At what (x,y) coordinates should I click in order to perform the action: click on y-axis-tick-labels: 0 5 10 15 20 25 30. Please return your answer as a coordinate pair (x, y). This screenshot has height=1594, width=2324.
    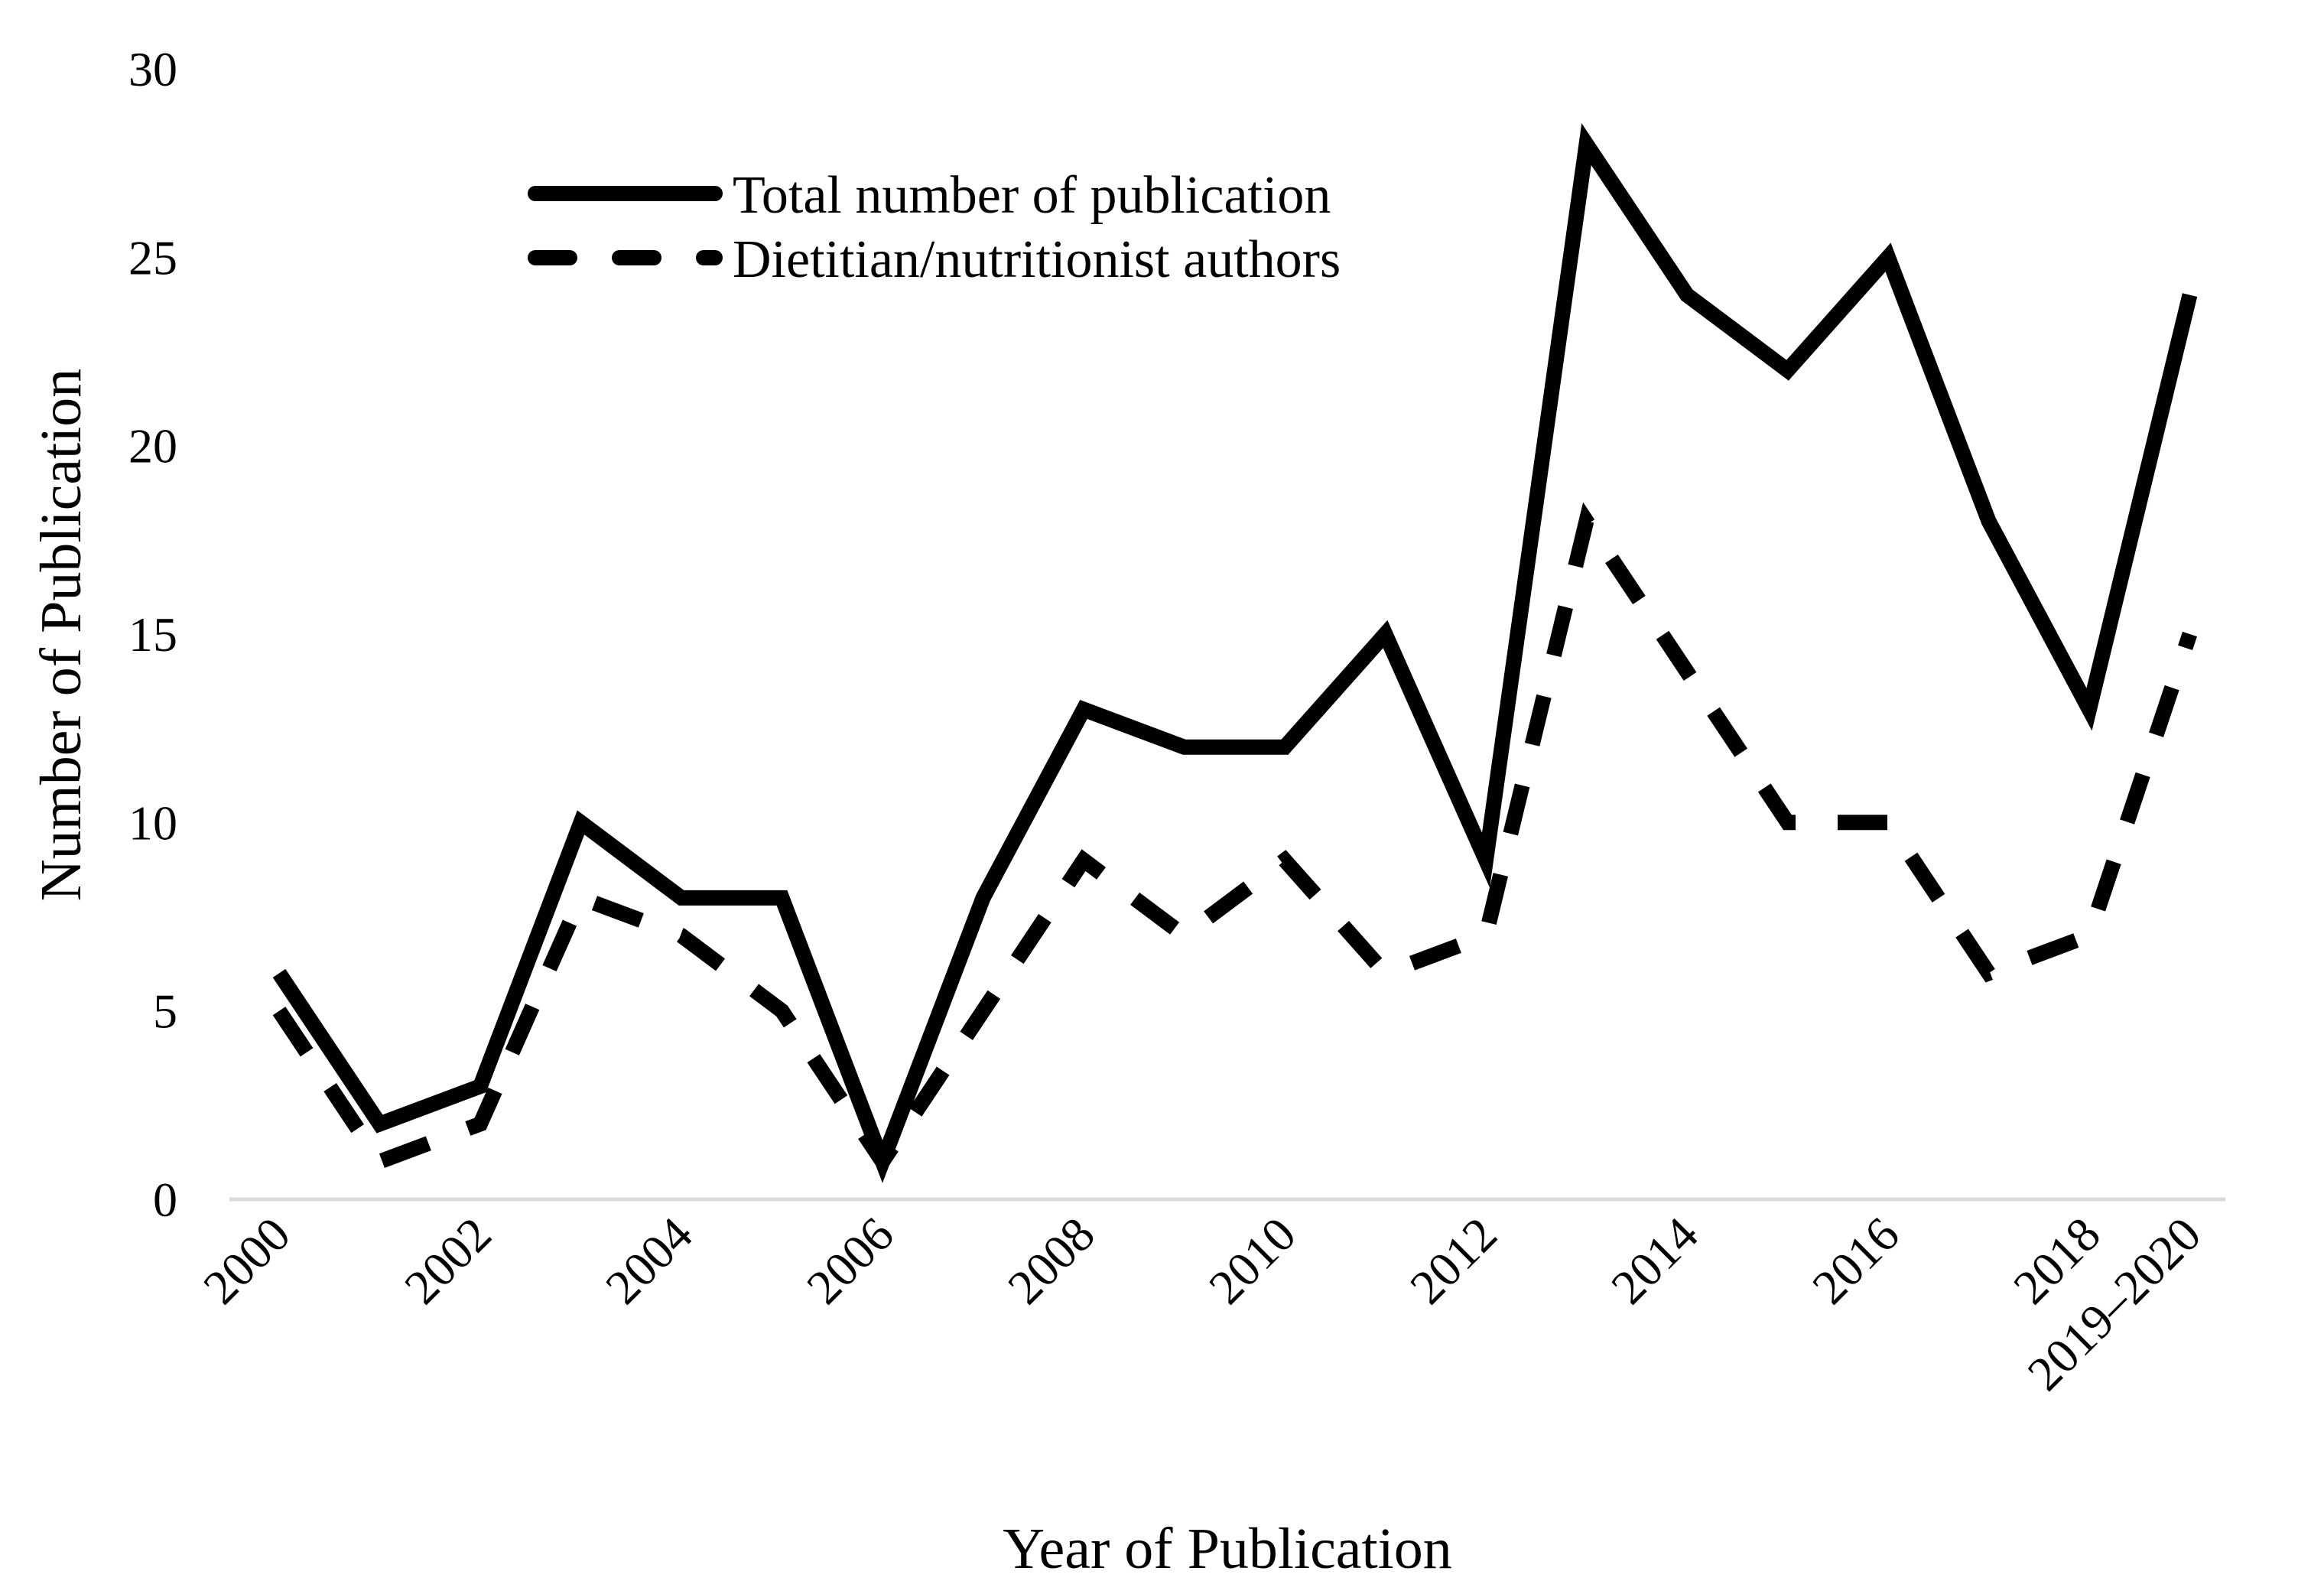
    Looking at the image, I should click on (152, 634).